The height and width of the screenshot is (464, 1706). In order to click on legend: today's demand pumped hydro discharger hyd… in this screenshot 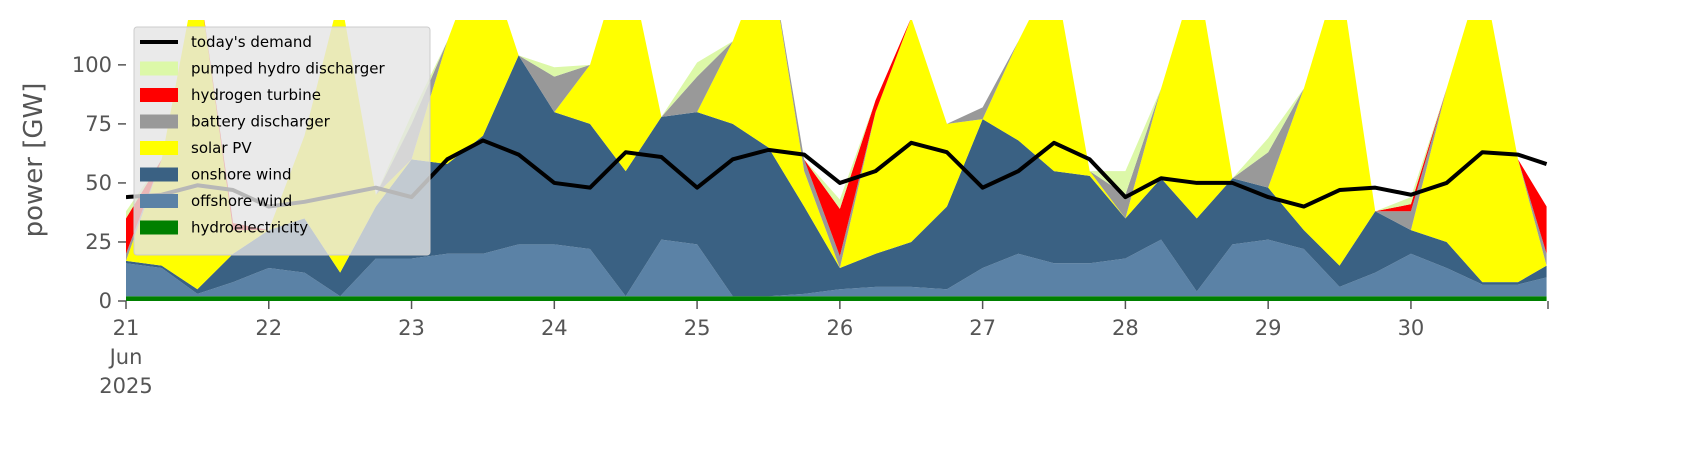, I will do `click(282, 141)`.